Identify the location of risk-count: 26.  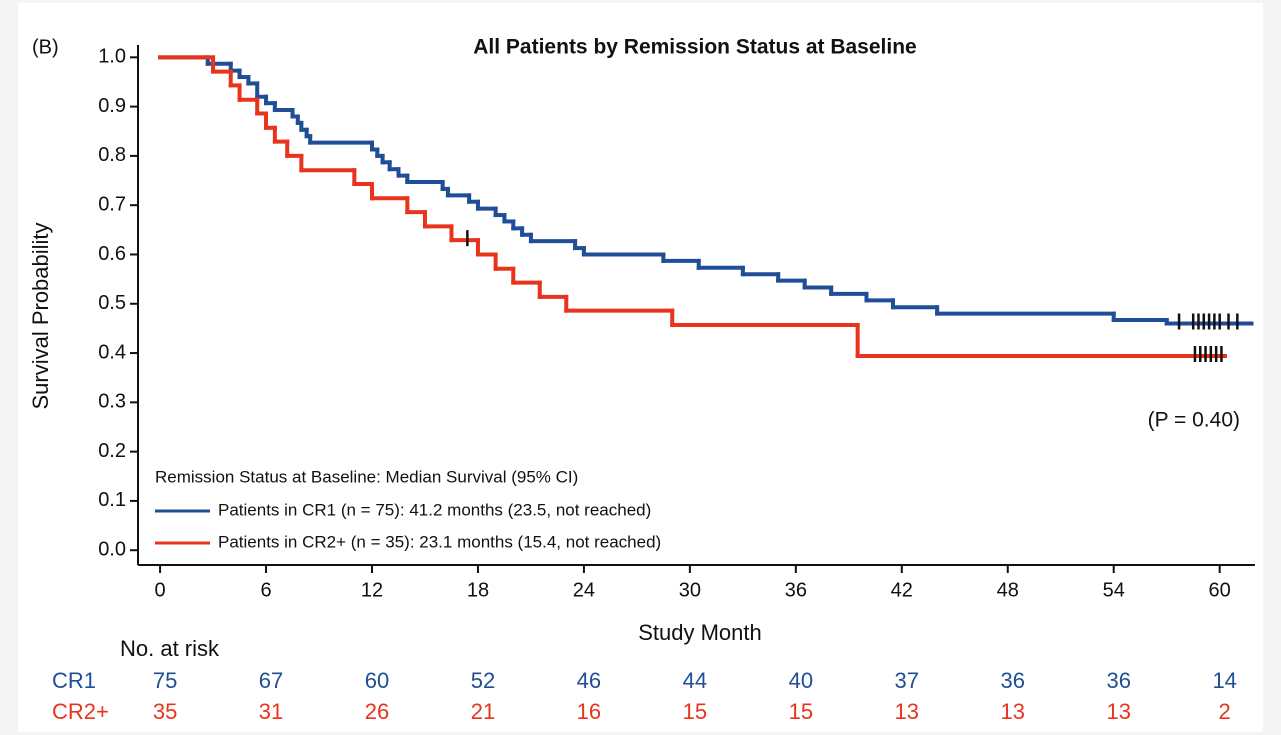
(377, 711).